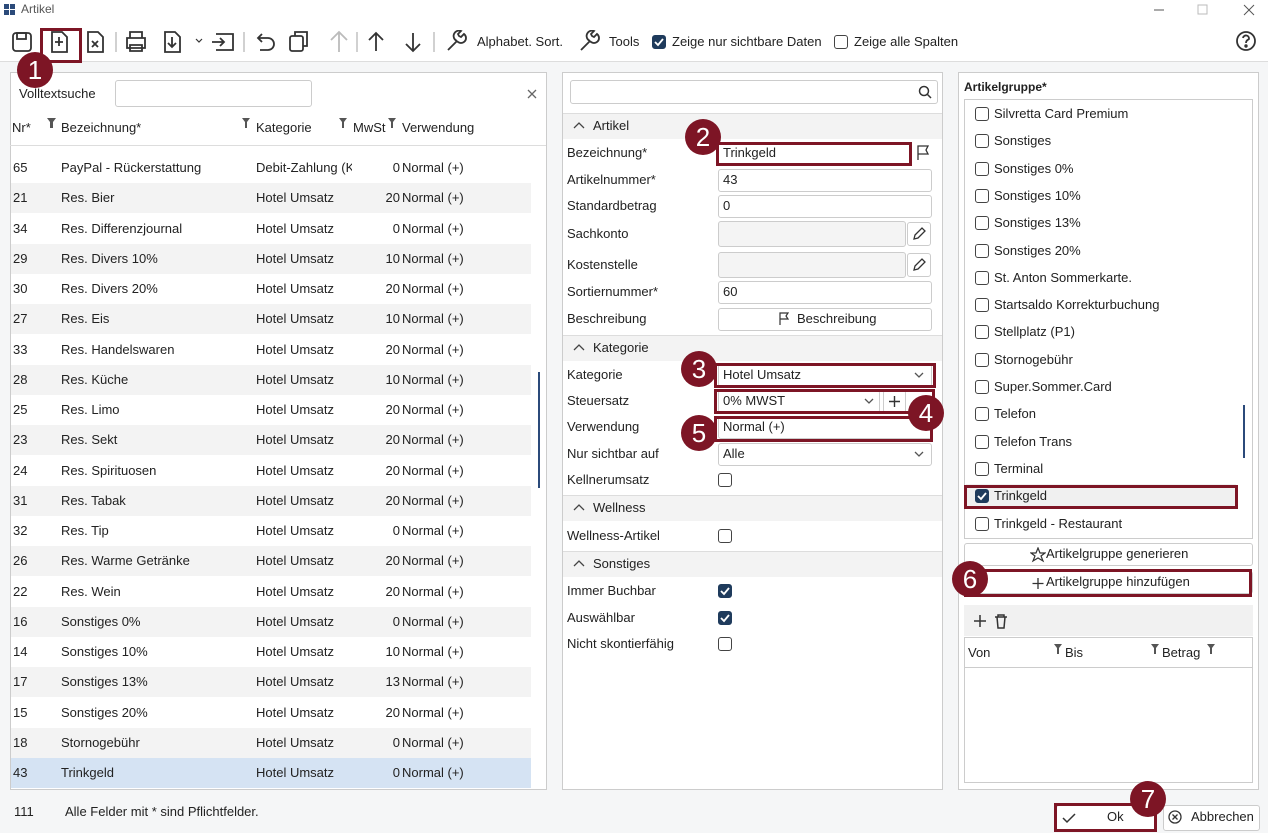  Describe the element at coordinates (1101, 496) in the screenshot. I see `group-row-selected` at that location.